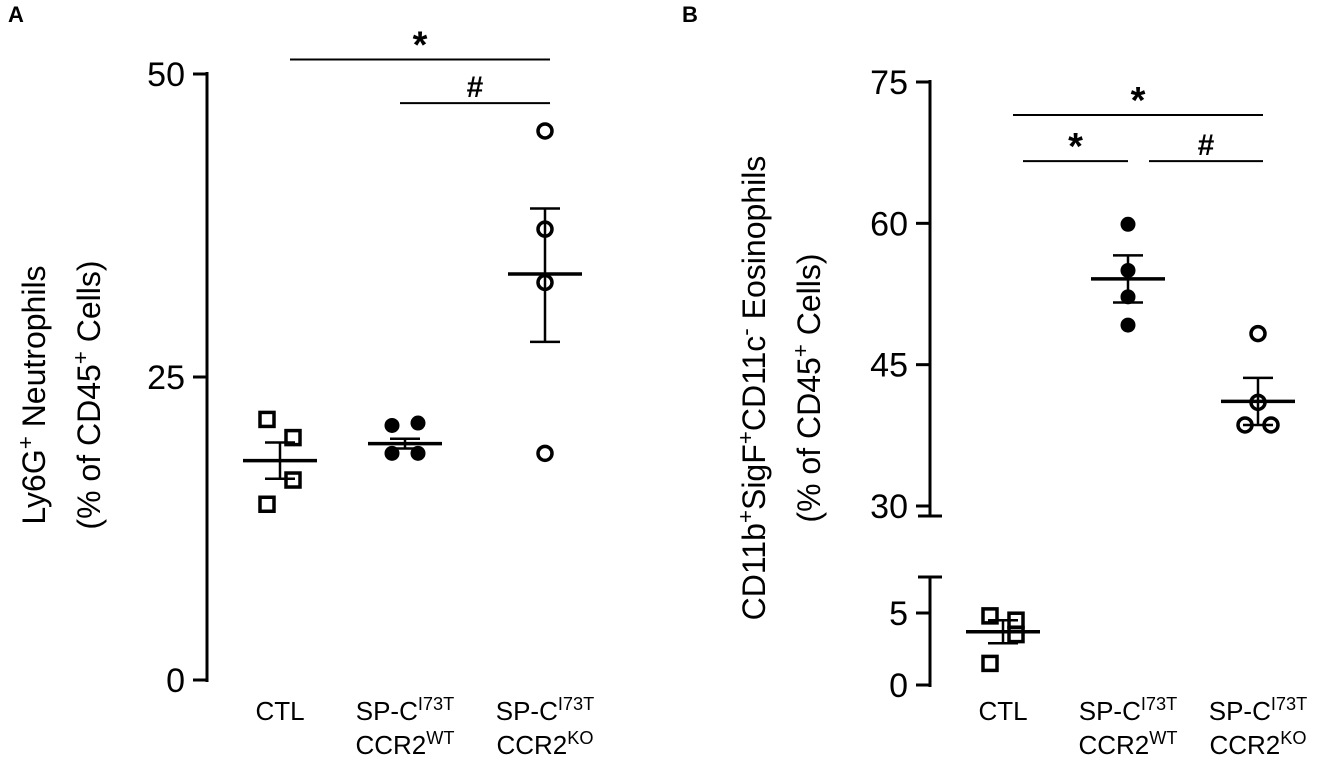 This screenshot has height=766, width=1339. I want to click on a-panel-label: A, so click(16, 14).